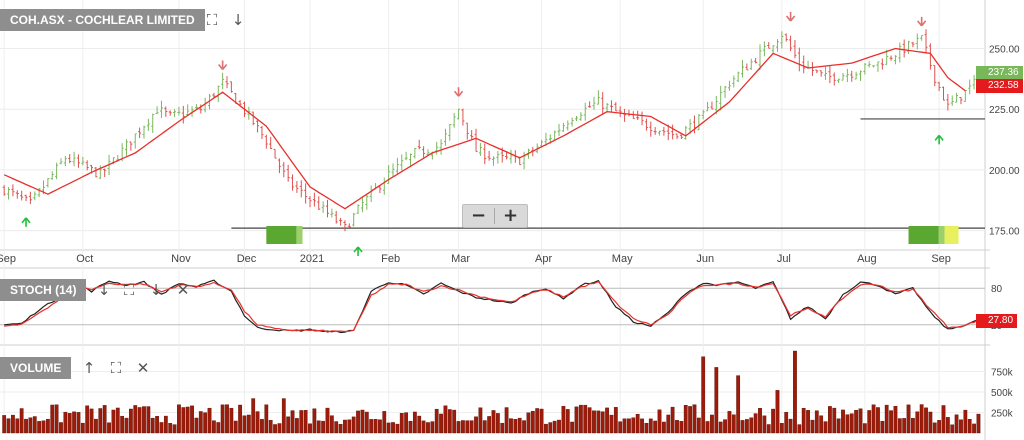 The height and width of the screenshot is (440, 1024). Describe the element at coordinates (999, 86) in the screenshot. I see `ma-price-tag: 232.58` at that location.